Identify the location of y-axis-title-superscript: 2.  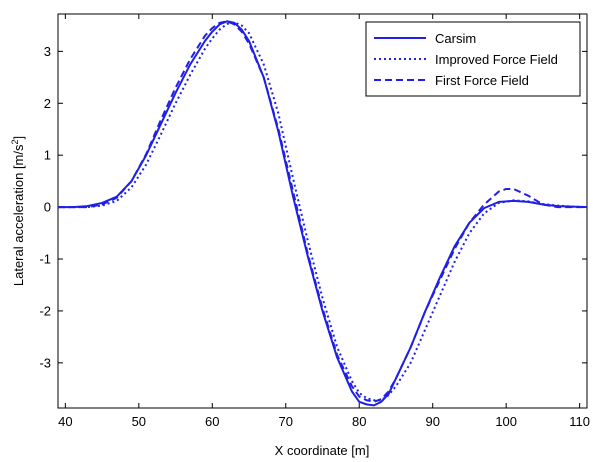
(15, 141).